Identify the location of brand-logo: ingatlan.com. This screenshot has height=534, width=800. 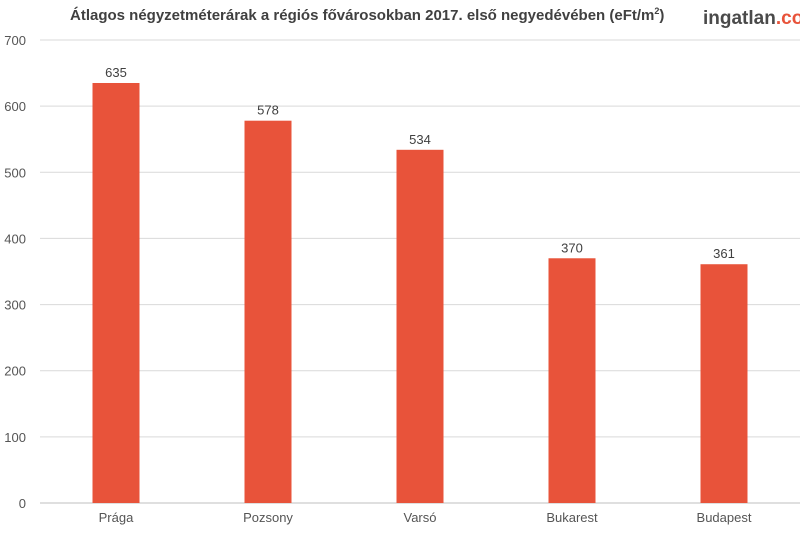
(751, 19).